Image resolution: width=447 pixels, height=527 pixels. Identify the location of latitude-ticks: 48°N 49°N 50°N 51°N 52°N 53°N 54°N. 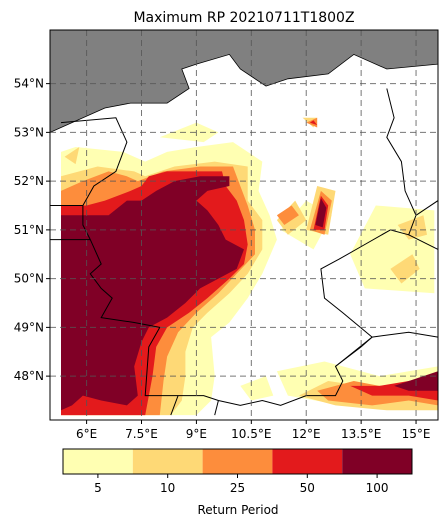
(32, 230).